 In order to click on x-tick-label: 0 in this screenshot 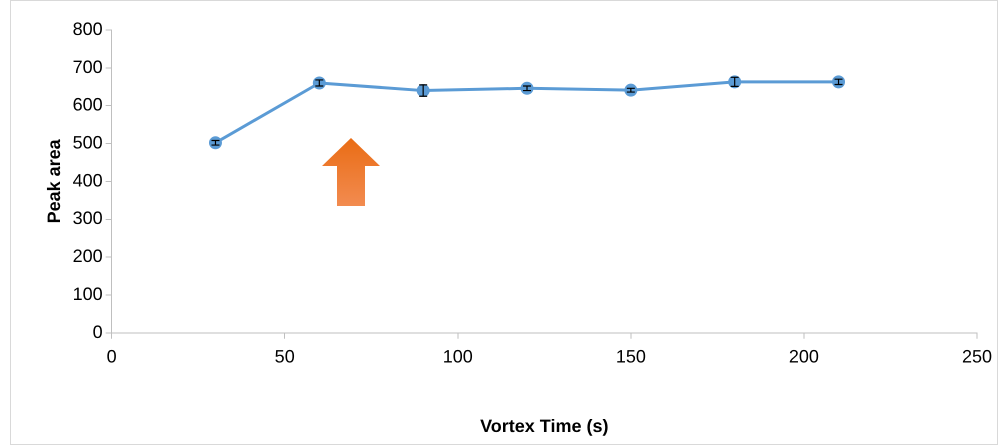, I will do `click(111, 356)`.